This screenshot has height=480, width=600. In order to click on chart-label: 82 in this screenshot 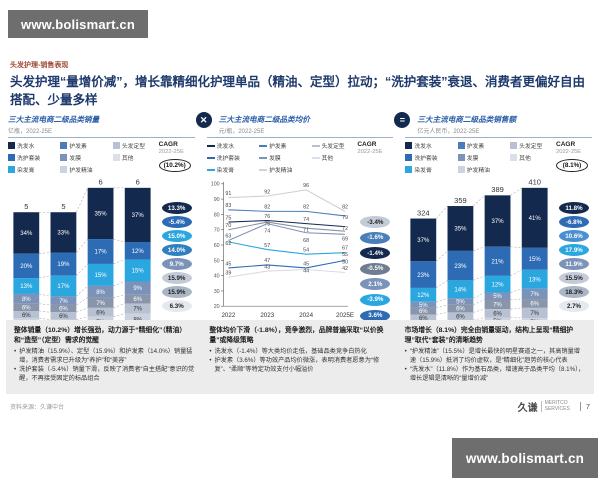, I will do `click(267, 208)`.